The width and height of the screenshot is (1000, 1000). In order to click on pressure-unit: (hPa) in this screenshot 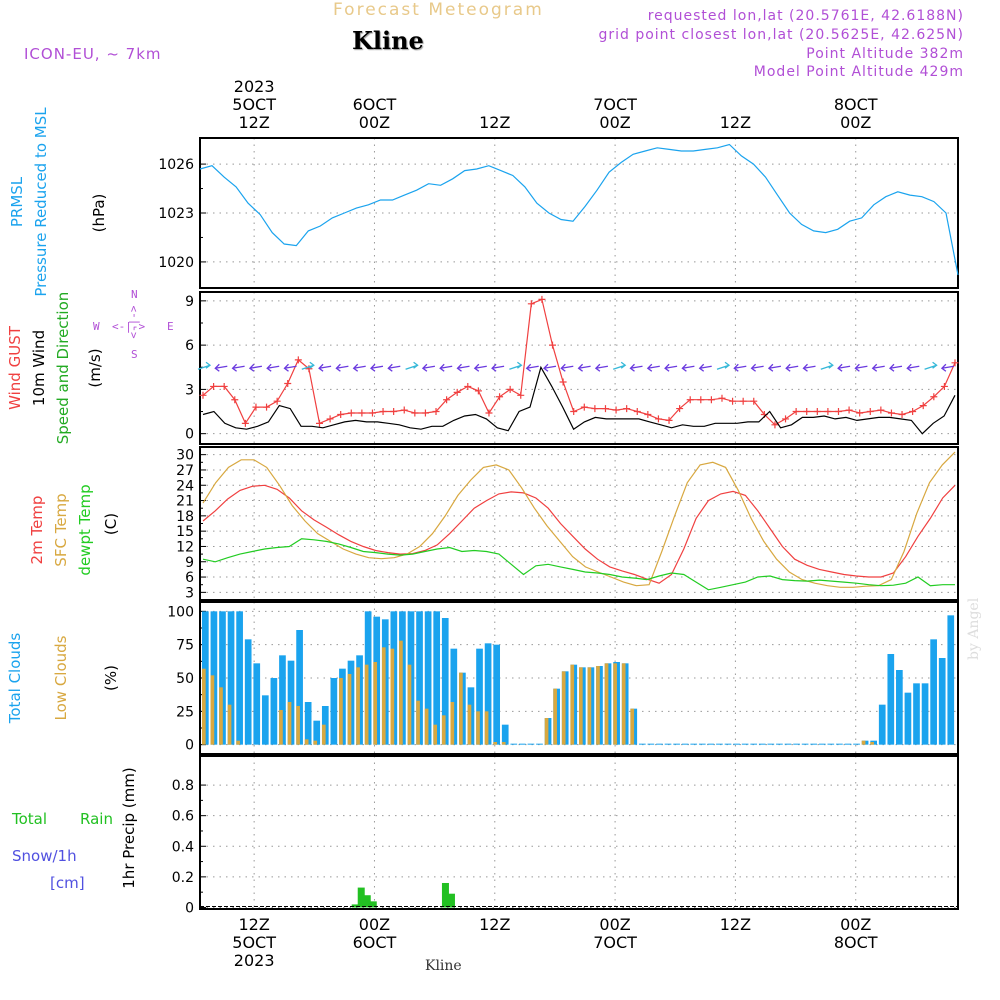, I will do `click(99, 213)`.